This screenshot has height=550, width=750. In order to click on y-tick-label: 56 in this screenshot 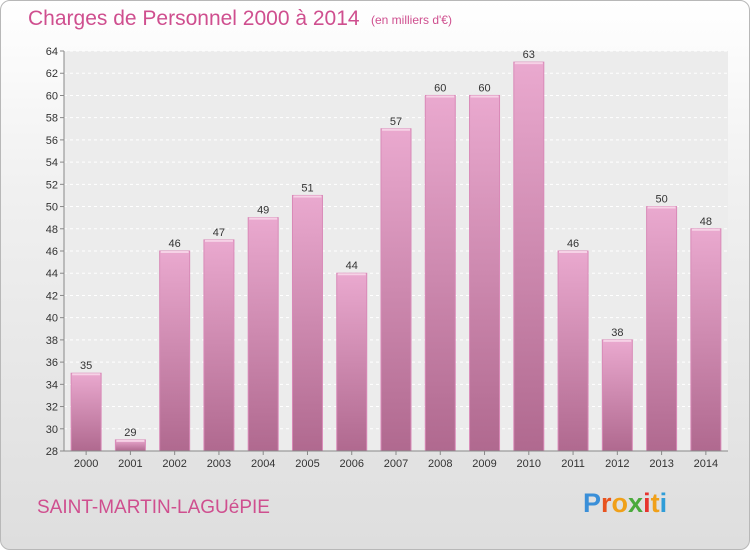, I will do `click(52, 141)`.